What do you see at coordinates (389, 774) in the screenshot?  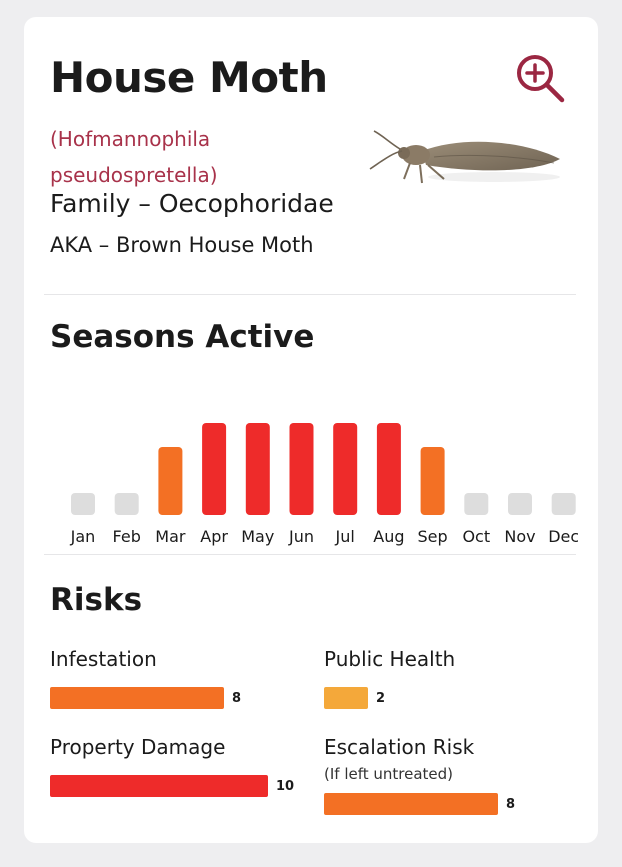 I see `risk-escalation-note: (If left untreated)` at bounding box center [389, 774].